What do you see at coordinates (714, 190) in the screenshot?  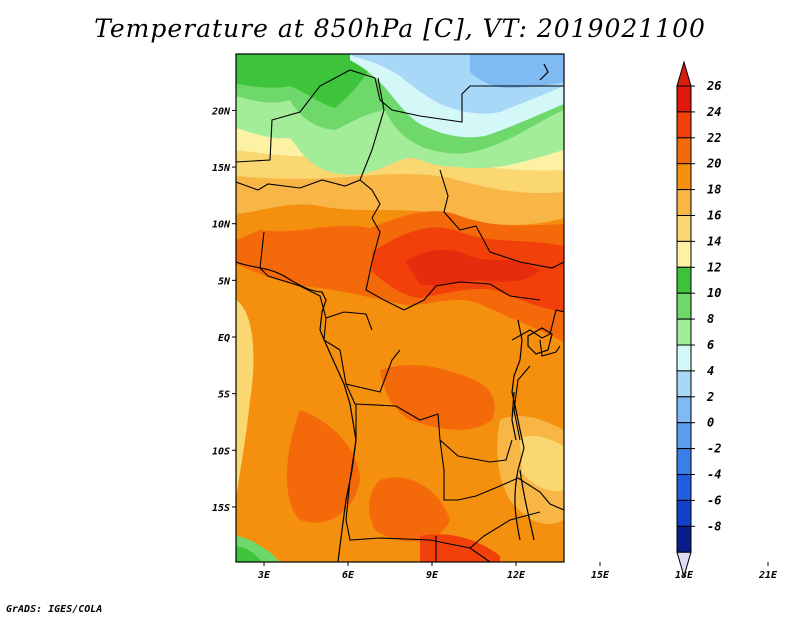 I see `colorbar-label: 18` at bounding box center [714, 190].